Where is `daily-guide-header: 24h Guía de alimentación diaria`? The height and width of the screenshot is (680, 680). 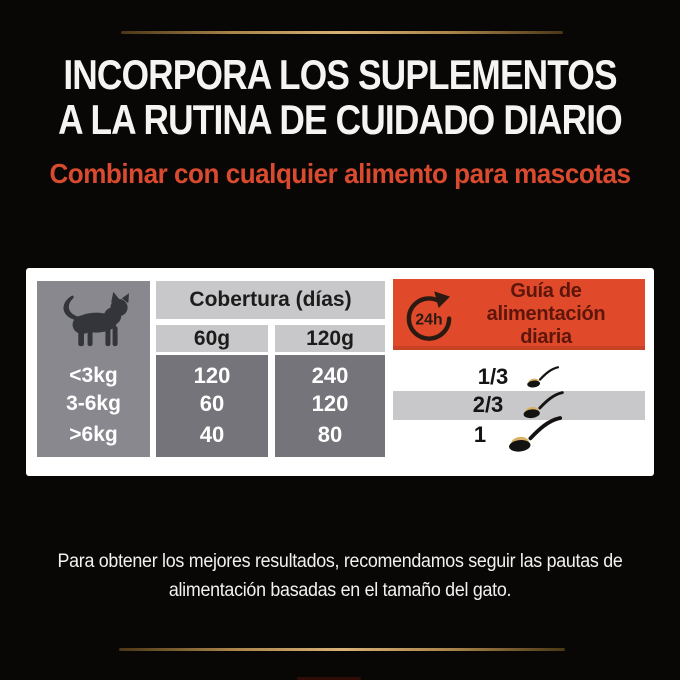
daily-guide-header: 24h Guía de alimentación diaria is located at coordinates (519, 314).